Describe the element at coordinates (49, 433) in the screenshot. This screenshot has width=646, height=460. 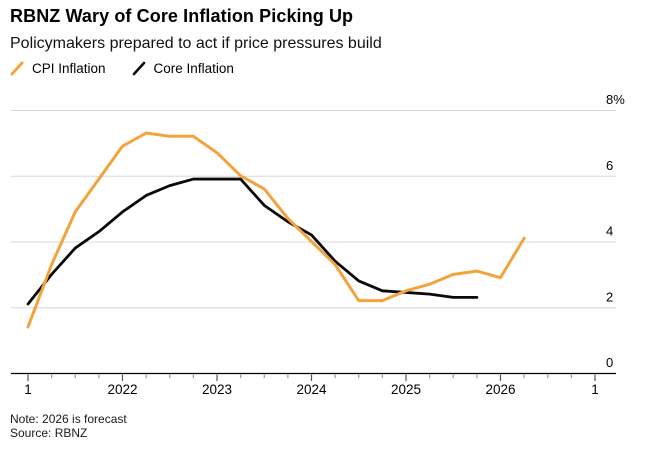
I see `source-text: Source: RBNZ` at that location.